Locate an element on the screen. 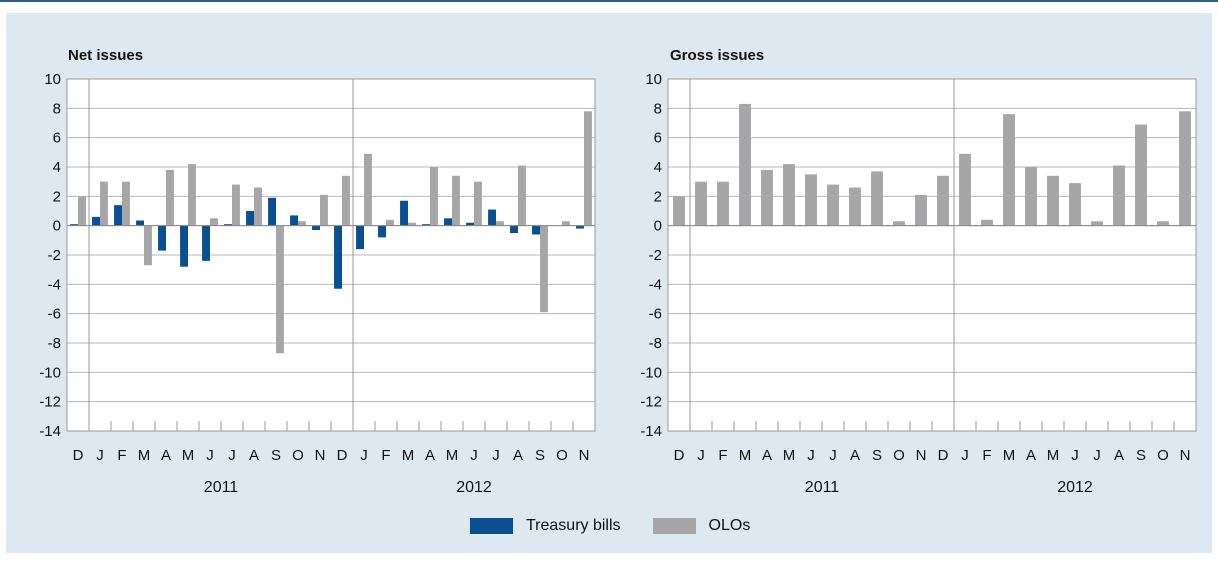  x-tick-label: F is located at coordinates (986, 455).